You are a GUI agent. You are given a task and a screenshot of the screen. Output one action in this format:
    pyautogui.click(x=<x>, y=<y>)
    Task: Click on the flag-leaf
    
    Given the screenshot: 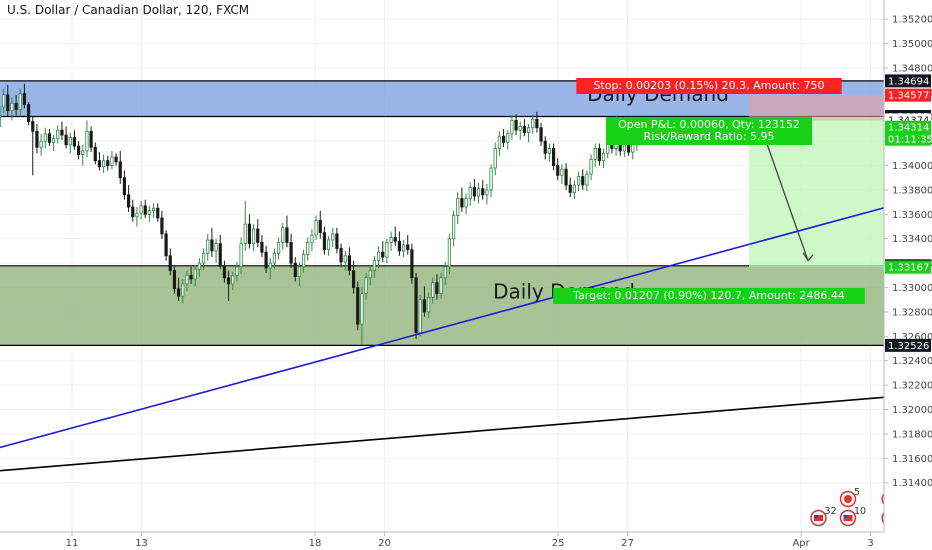 What is the action you would take?
    pyautogui.click(x=847, y=499)
    